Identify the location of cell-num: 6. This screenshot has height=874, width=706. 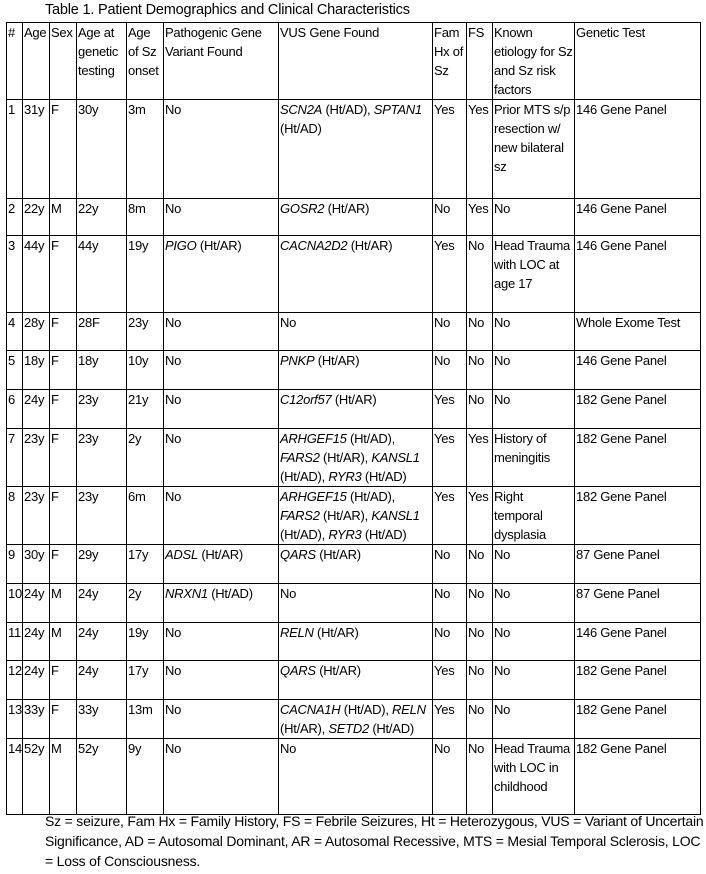
(14, 409).